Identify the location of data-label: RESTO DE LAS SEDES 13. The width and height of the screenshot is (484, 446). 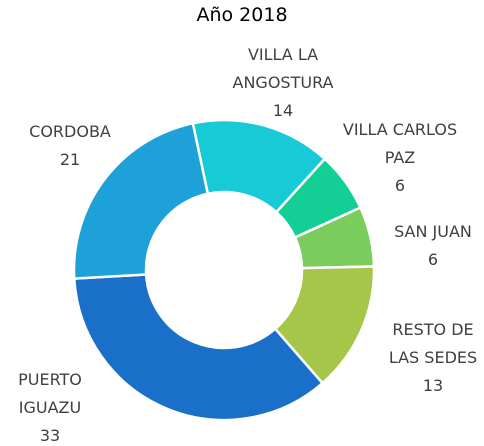
(432, 358).